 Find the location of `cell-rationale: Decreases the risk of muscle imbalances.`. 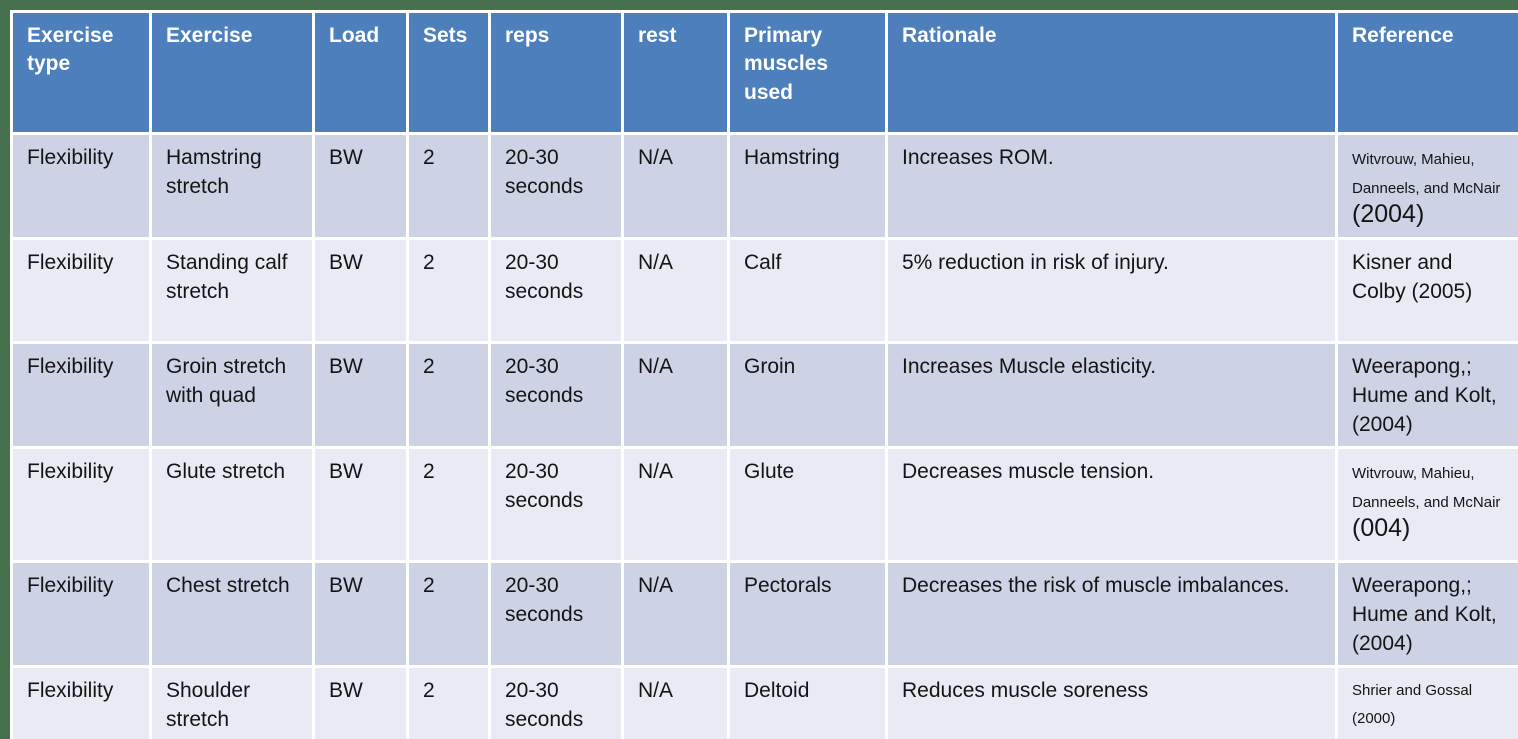

cell-rationale: Decreases the risk of muscle imbalances. is located at coordinates (1111, 613).